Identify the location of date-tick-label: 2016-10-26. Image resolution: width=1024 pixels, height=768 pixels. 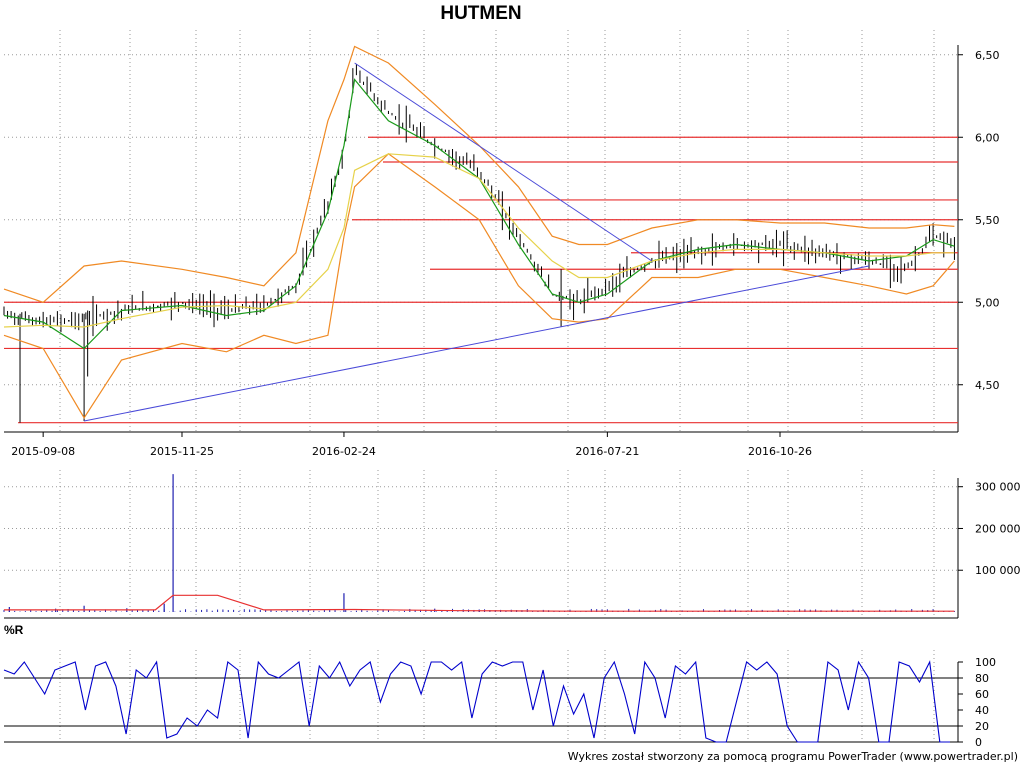
(780, 451).